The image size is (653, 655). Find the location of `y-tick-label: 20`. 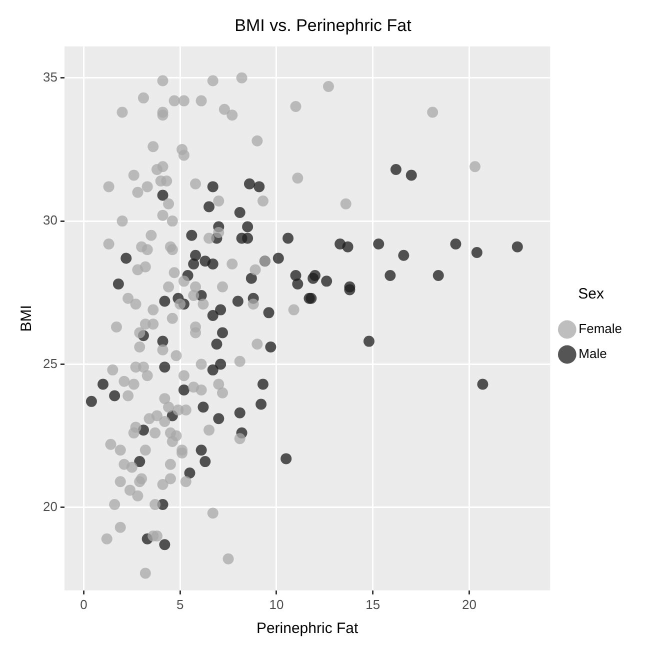

y-tick-label: 20 is located at coordinates (50, 506).